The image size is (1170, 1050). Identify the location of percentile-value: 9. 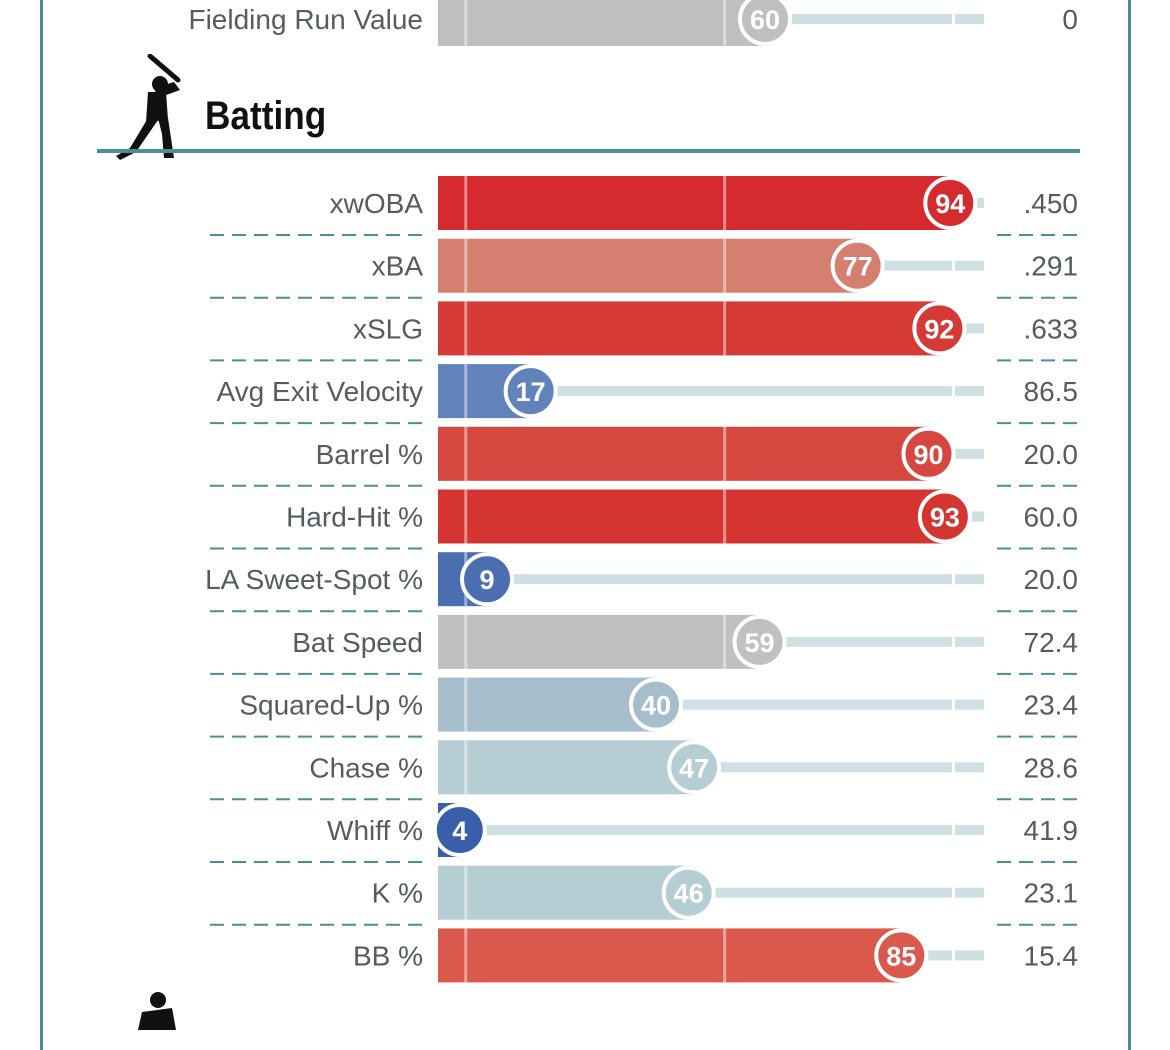
(487, 580).